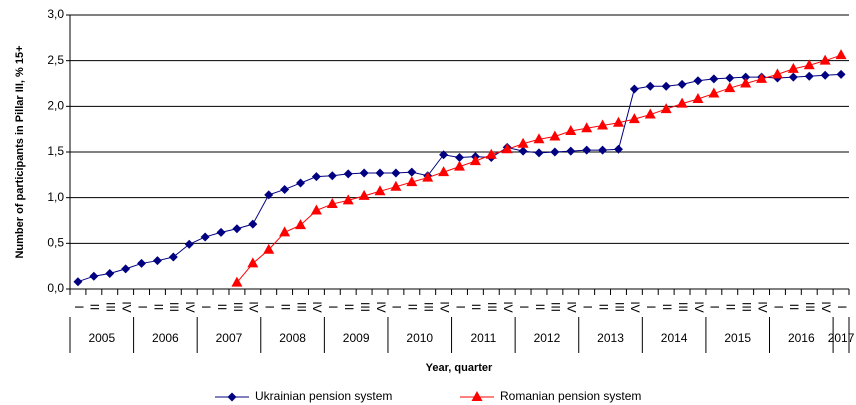 This screenshot has height=405, width=856. I want to click on year-label: 2009, so click(356, 338).